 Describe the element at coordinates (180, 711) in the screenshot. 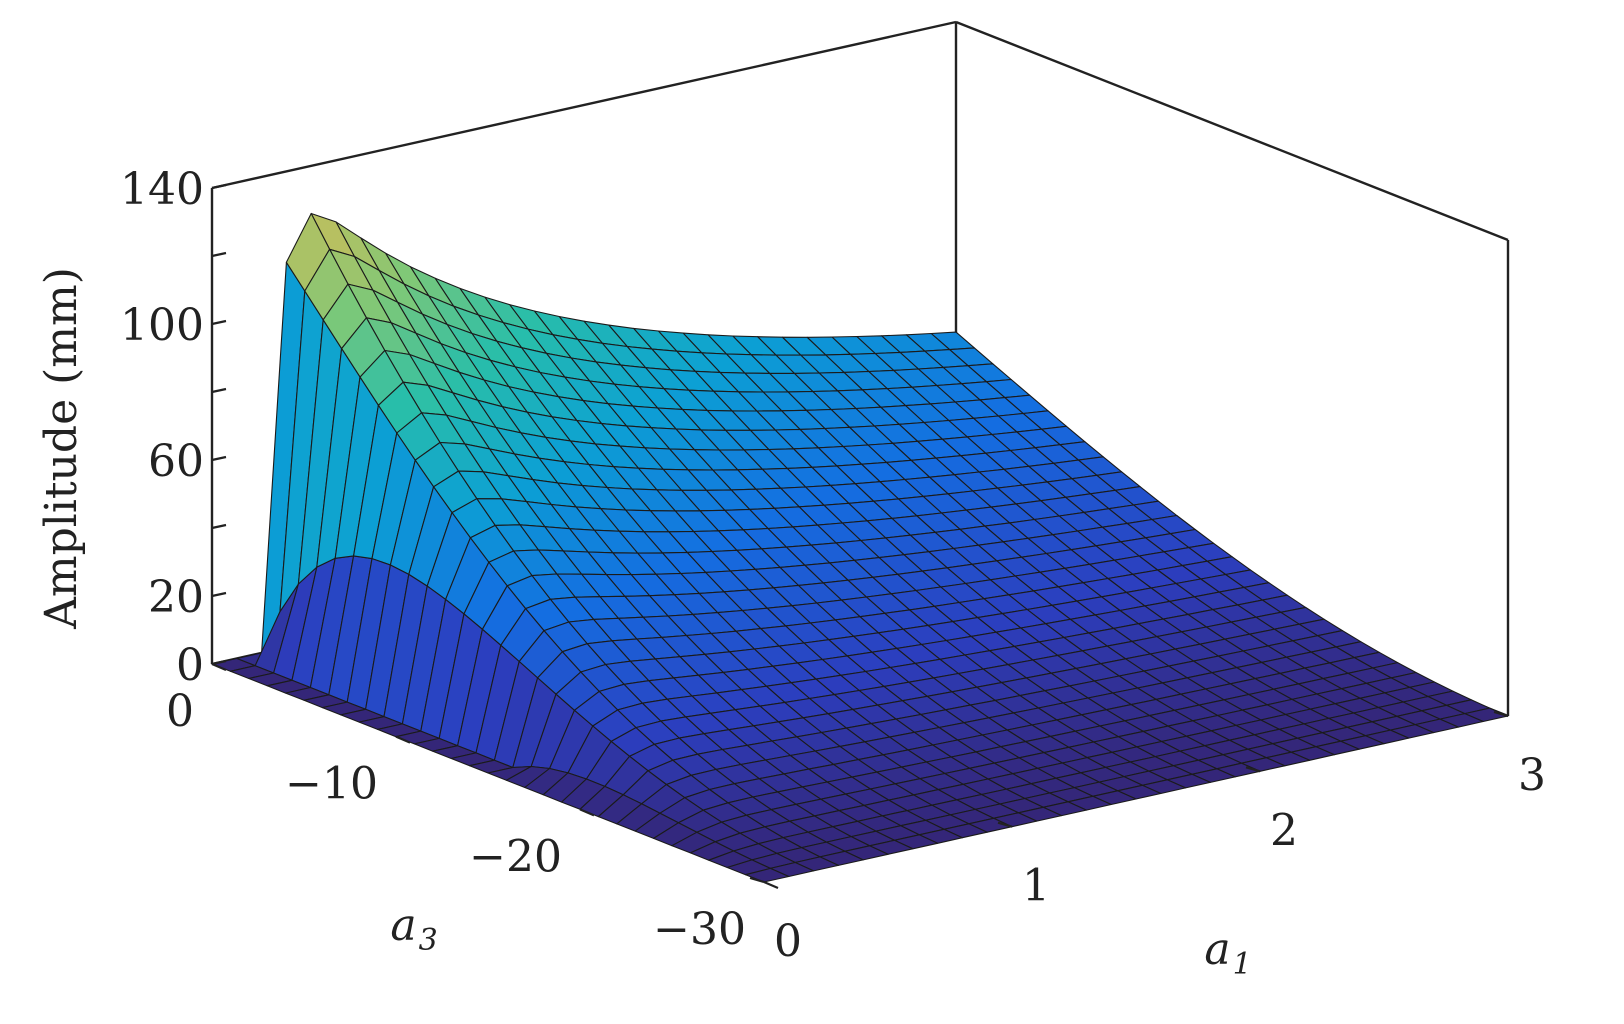

I see `y-tick-label: 0` at that location.